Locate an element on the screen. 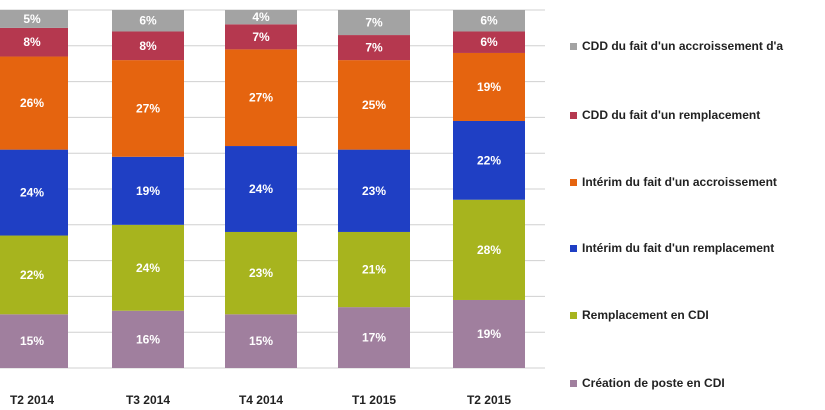  data-label: 5% is located at coordinates (32, 19).